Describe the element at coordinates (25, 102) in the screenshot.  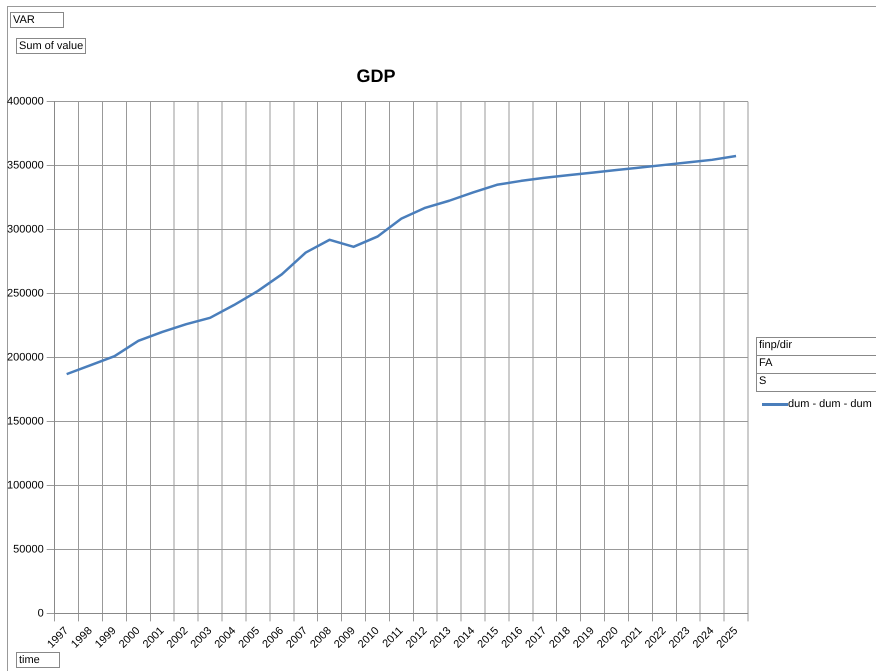
I see `y-tick-label: 400000` at that location.